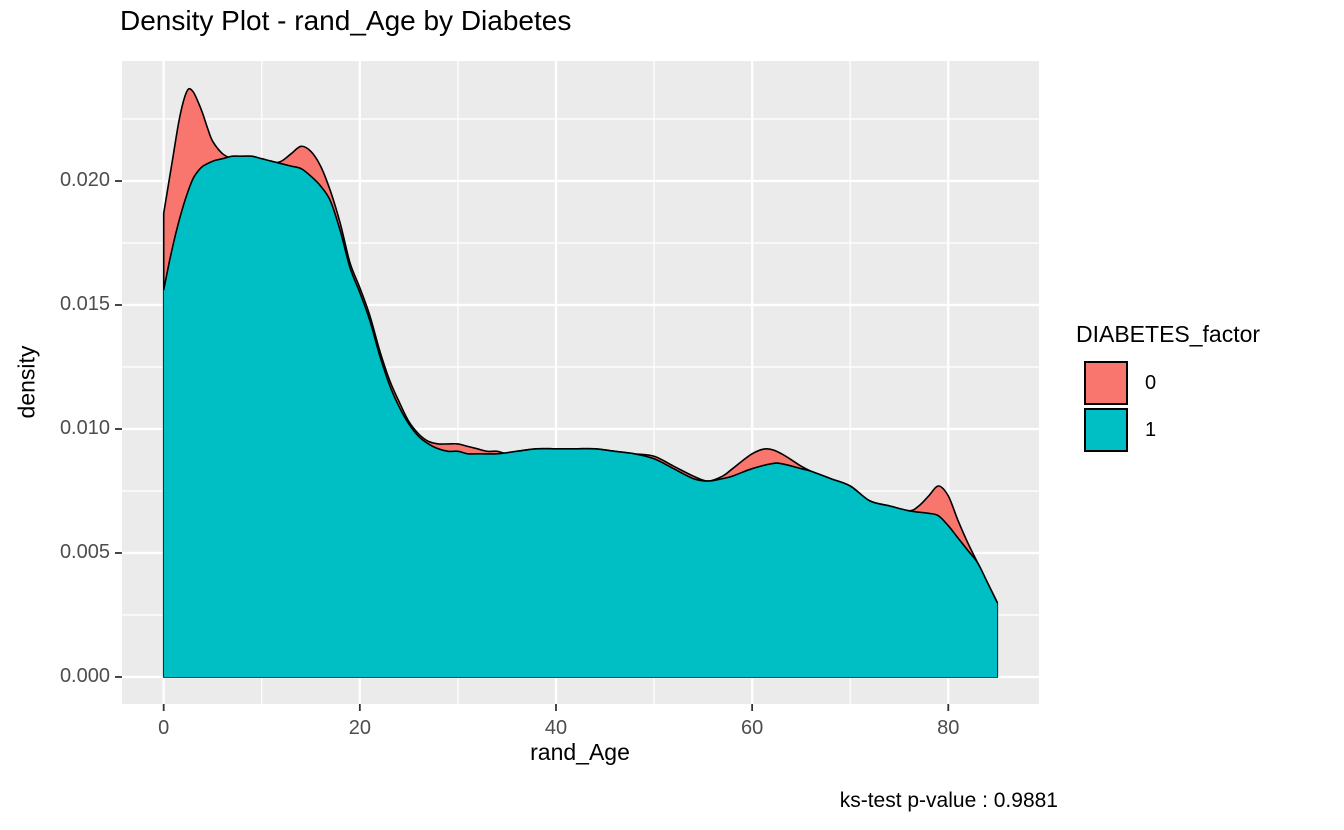 Image resolution: width=1344 pixels, height=830 pixels. I want to click on chart-title: Density Plot - rand_Age by Diabetes, so click(346, 20).